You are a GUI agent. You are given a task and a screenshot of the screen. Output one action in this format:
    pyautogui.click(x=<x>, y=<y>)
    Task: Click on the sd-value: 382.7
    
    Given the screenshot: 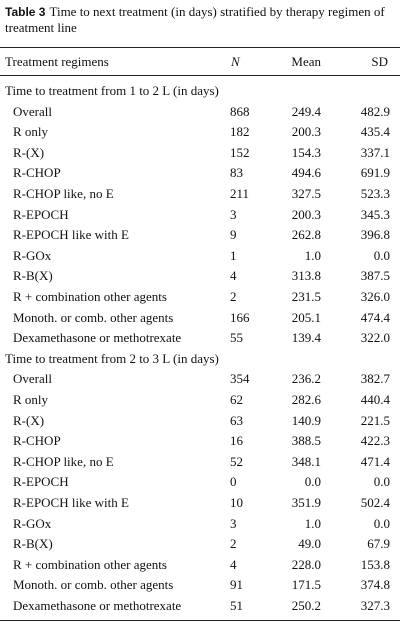 What is the action you would take?
    pyautogui.click(x=375, y=379)
    